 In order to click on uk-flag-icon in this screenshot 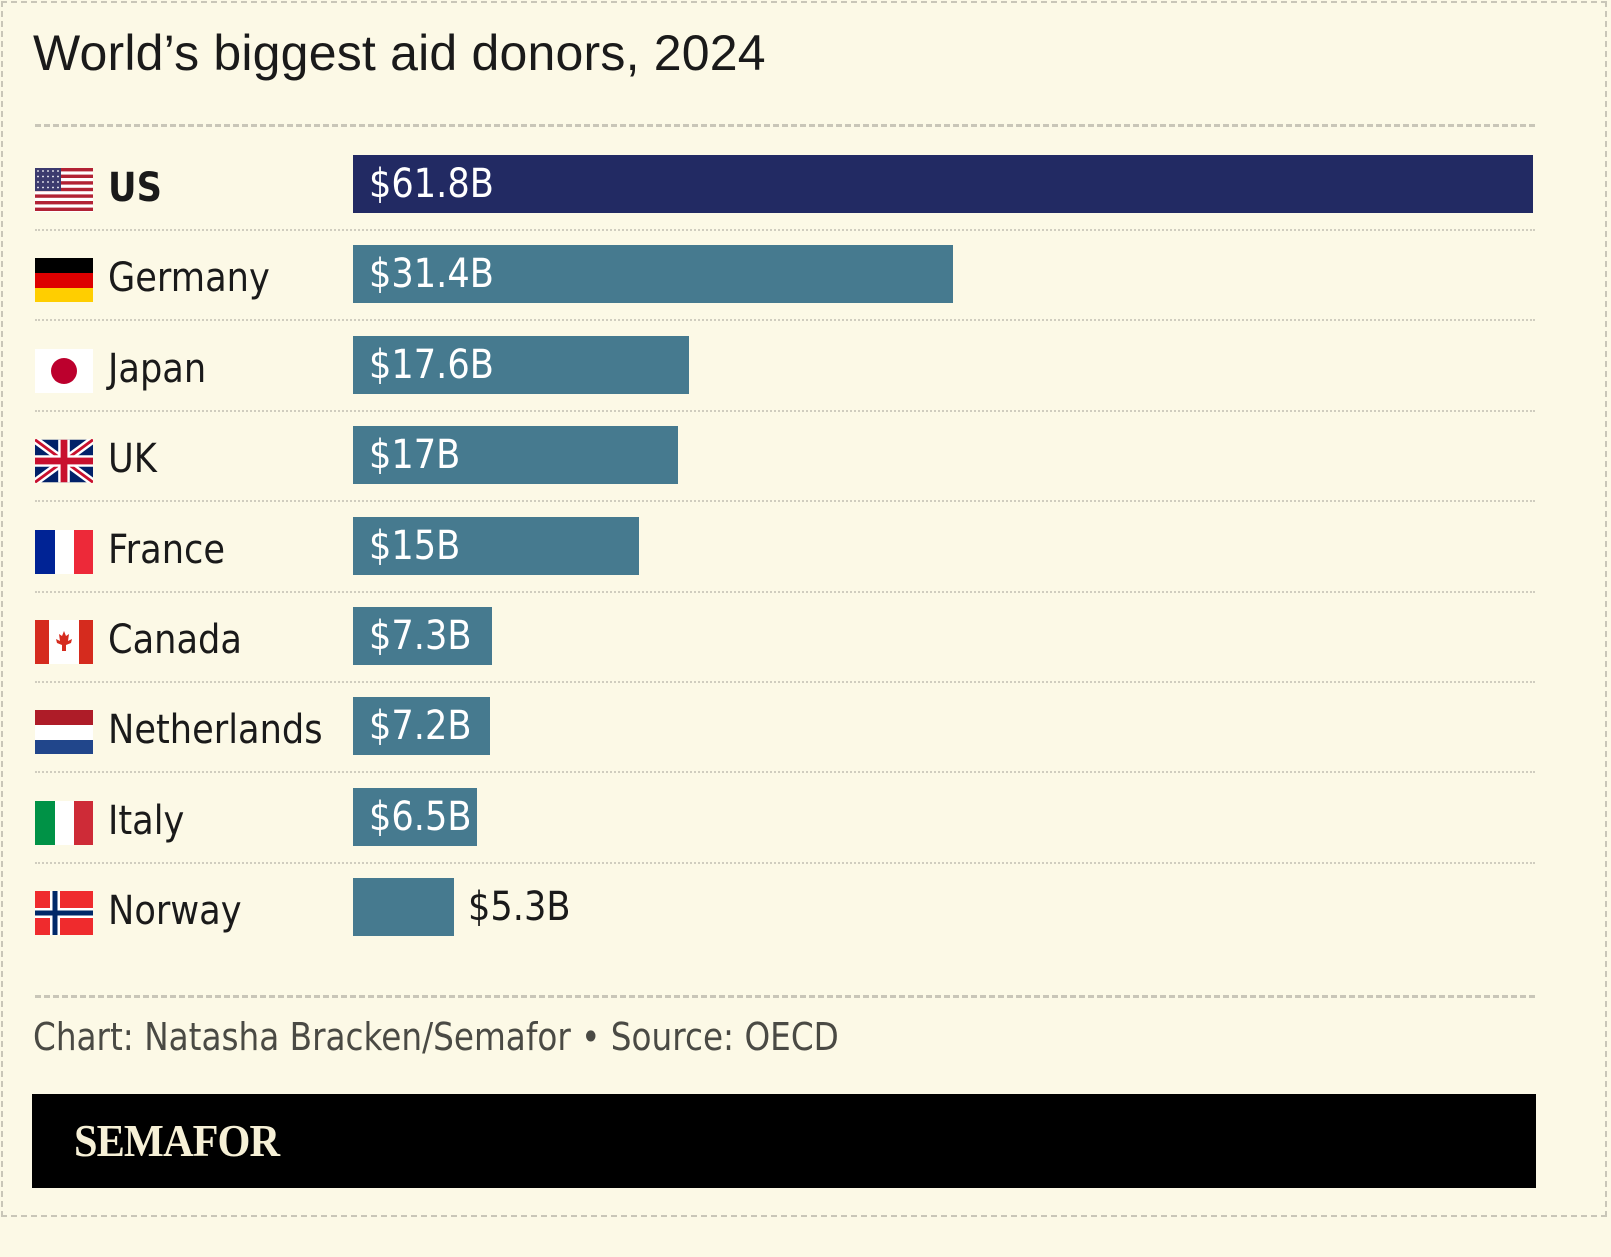, I will do `click(64, 461)`.